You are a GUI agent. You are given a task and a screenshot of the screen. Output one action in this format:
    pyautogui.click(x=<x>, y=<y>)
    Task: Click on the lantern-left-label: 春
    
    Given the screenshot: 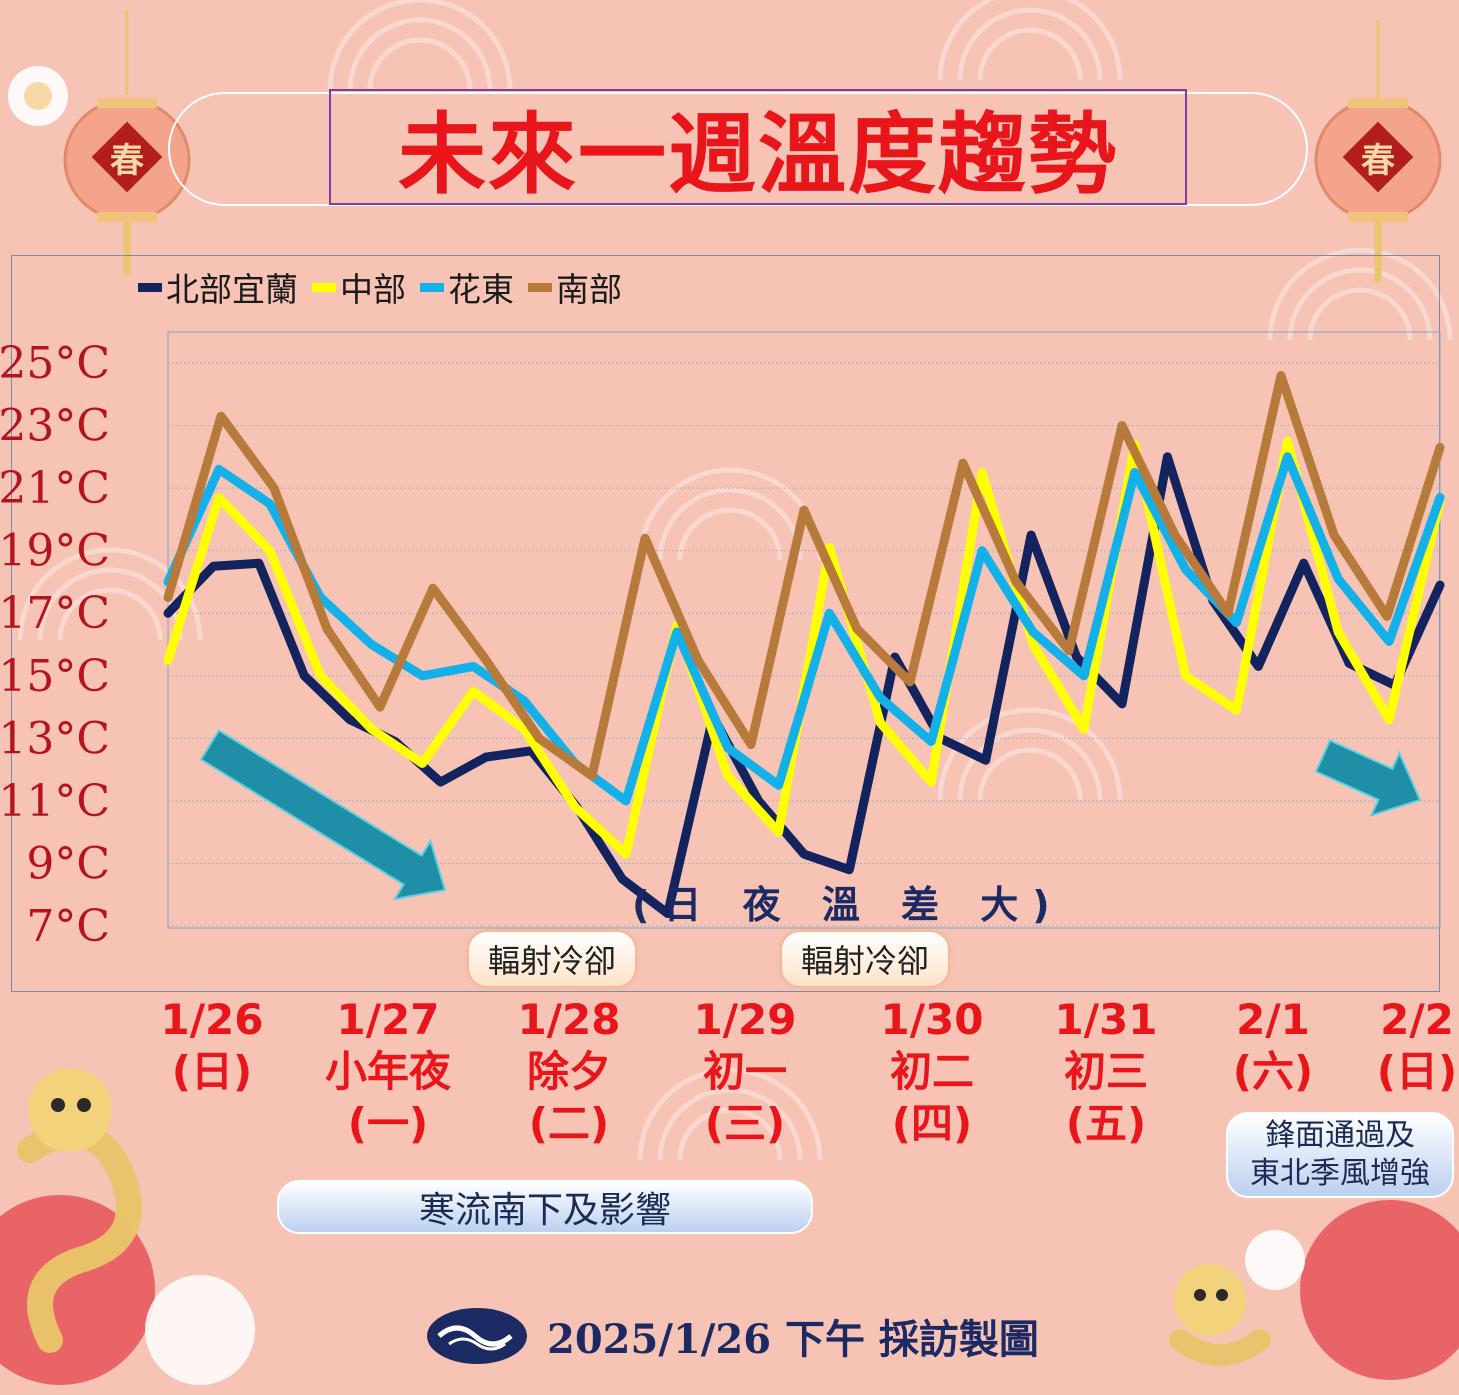 What is the action you would take?
    pyautogui.click(x=127, y=161)
    